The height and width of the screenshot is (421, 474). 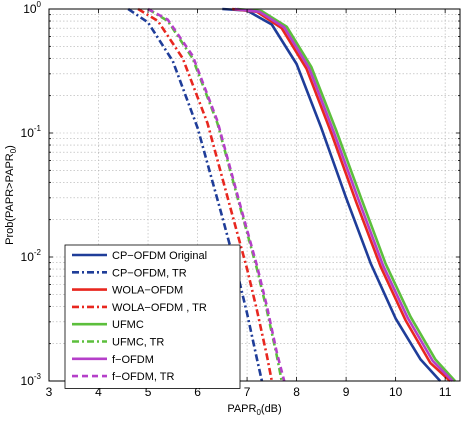 I want to click on x-tick-label: 8, so click(x=296, y=392).